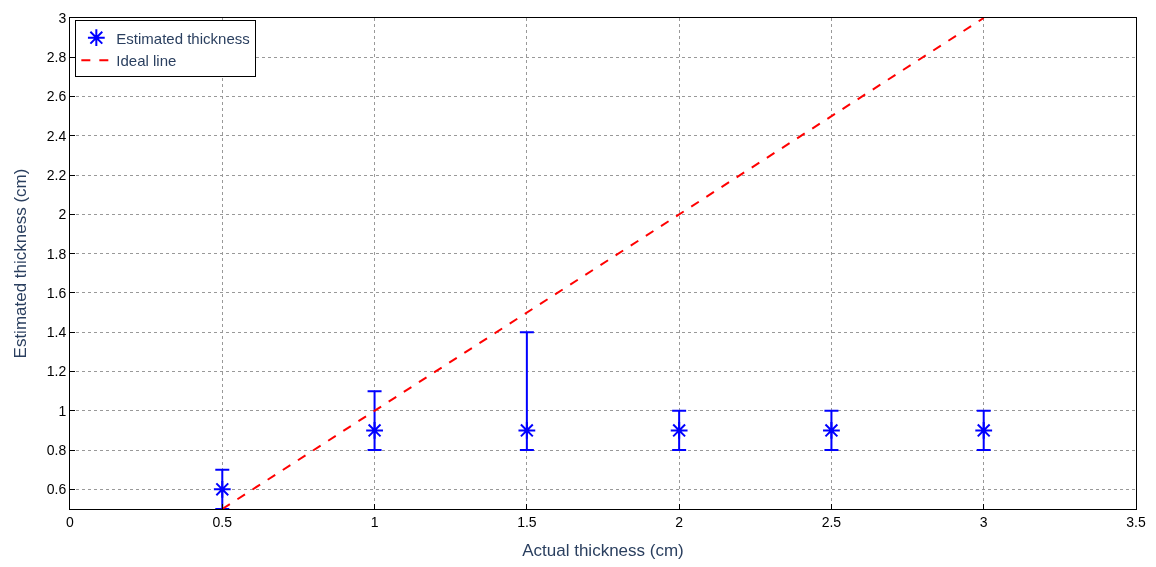  I want to click on y-tick-label: 1.6, so click(56, 292).